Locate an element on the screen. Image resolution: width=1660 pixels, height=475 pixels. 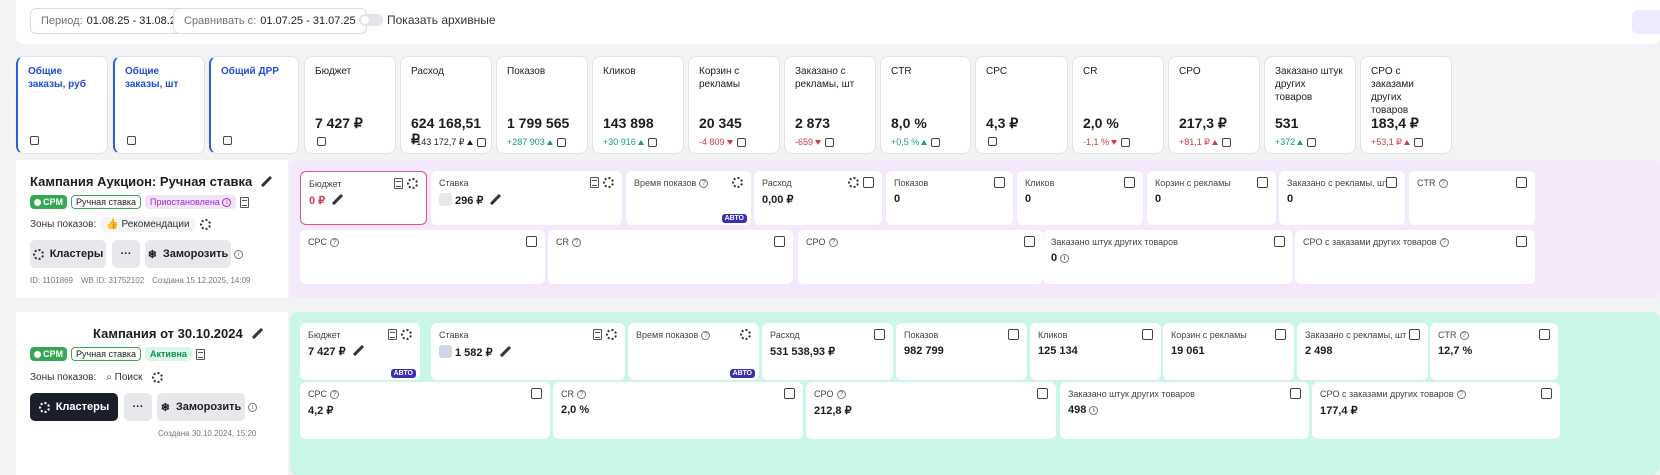
metric-корзин-с-рекламы: Корзин с рекламы 0 is located at coordinates (1211, 198).